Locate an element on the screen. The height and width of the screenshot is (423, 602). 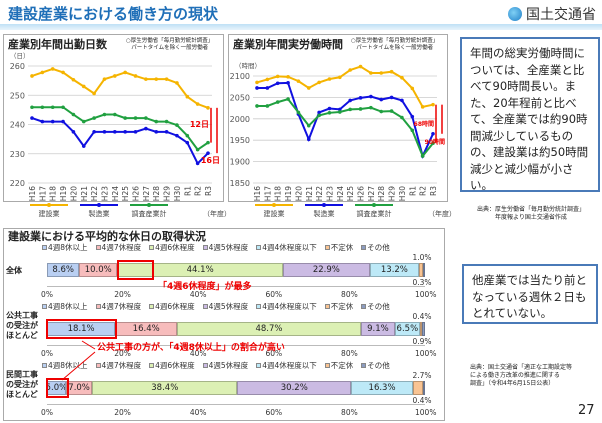
x-tick-label: H22 is located at coordinates (94, 193).